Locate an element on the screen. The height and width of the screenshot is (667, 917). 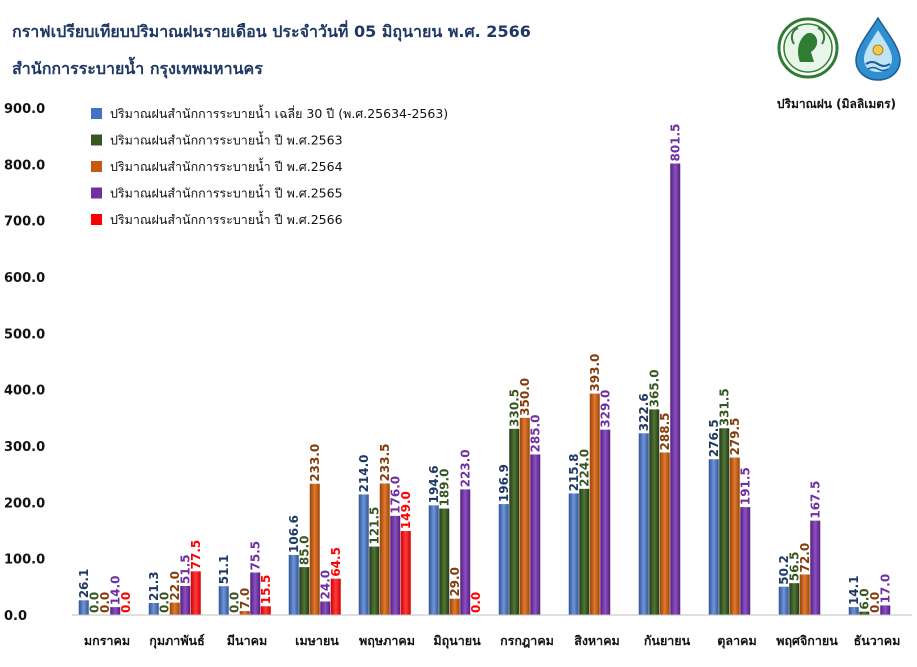
data-label: 196.9 is located at coordinates (504, 483).